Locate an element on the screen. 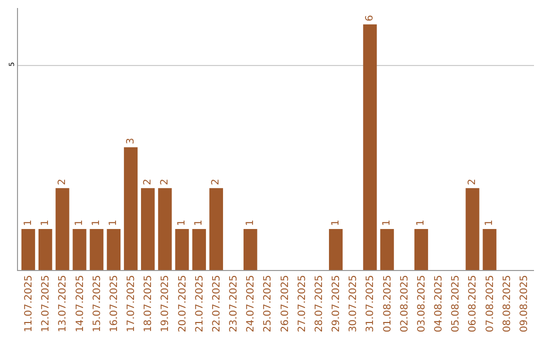  x-tick-label: 27.07.2025 is located at coordinates (302, 303).